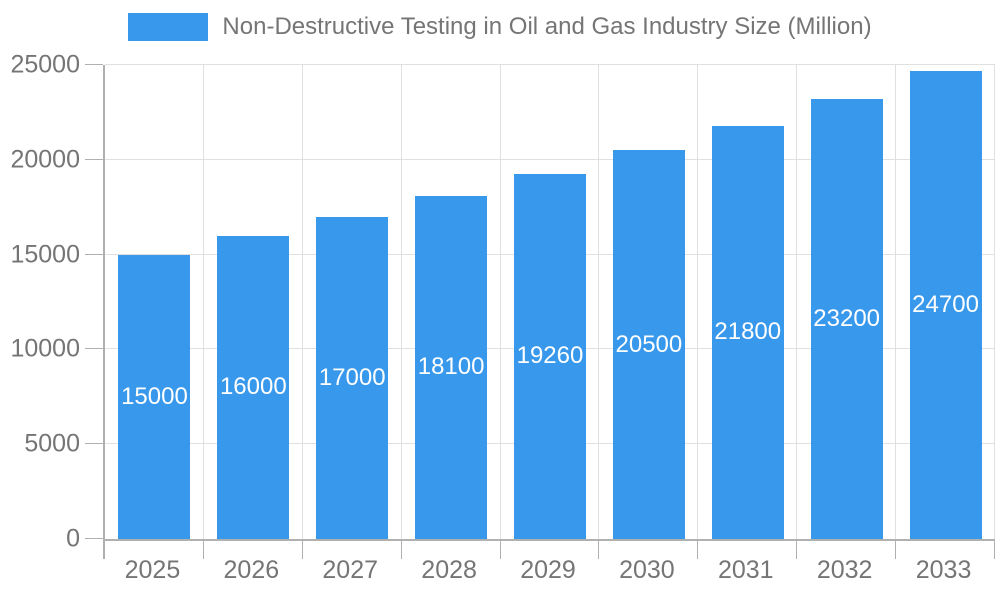  What do you see at coordinates (45, 254) in the screenshot?
I see `y-tick-label: 15000` at bounding box center [45, 254].